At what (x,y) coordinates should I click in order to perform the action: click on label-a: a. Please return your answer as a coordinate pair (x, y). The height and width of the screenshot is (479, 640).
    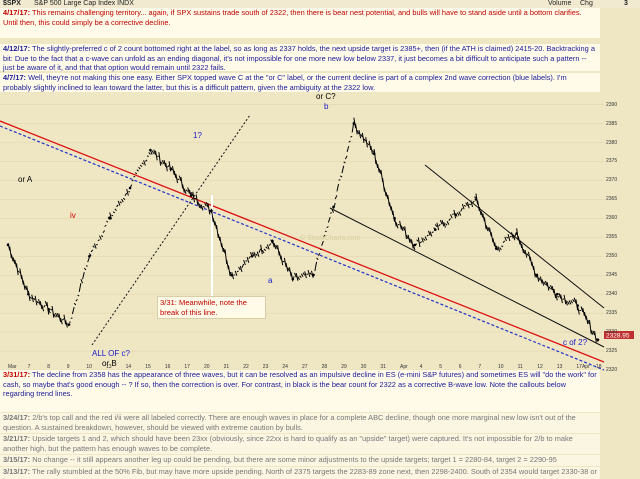
    Looking at the image, I should click on (270, 280).